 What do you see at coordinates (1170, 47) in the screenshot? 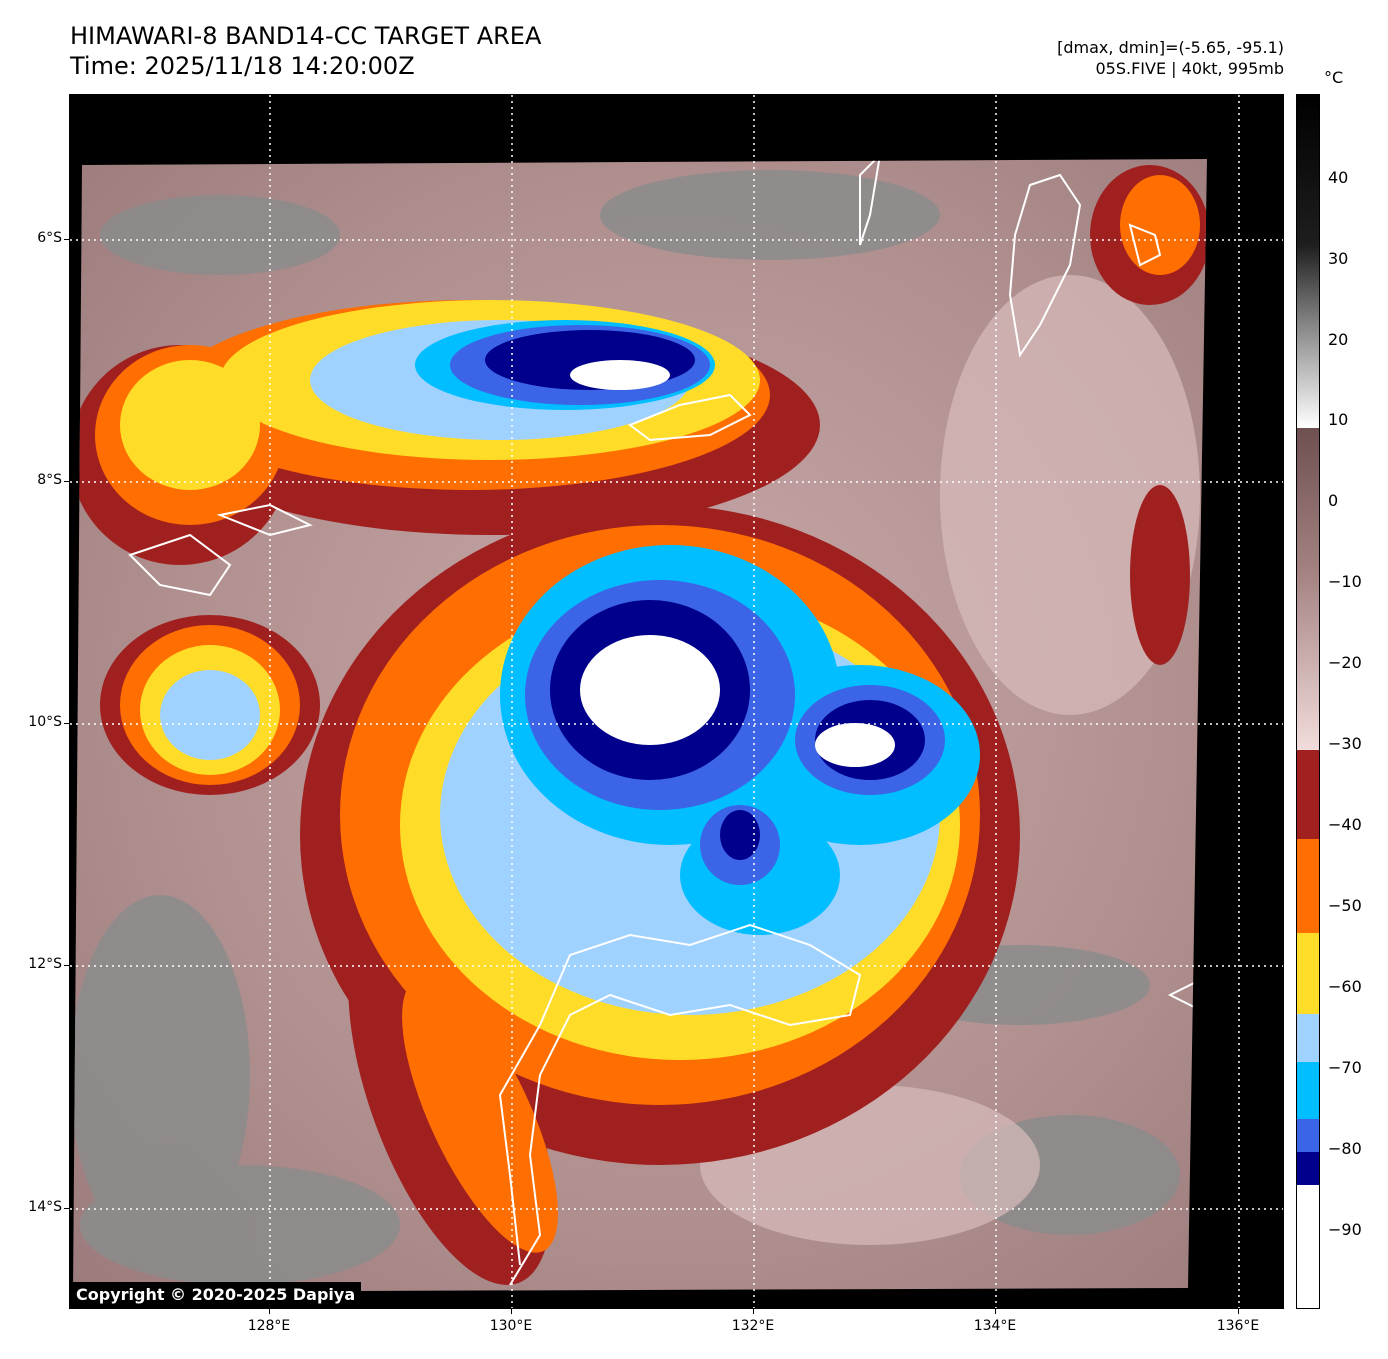
I see `temperature-range-text: [dmax, dmin]=(-5.65, -95.1)` at bounding box center [1170, 47].